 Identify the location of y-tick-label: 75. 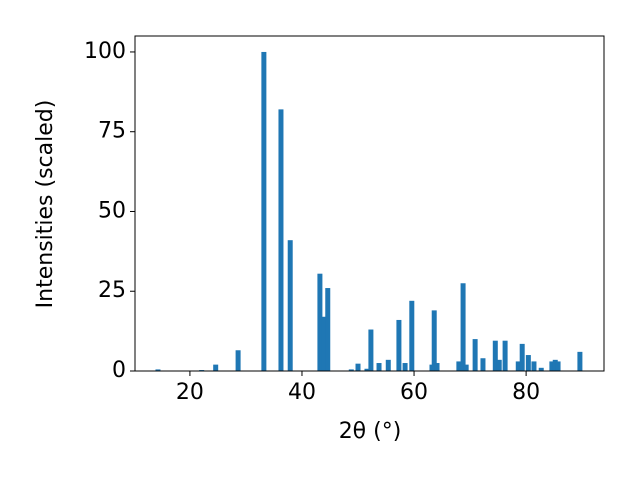
(112, 131).